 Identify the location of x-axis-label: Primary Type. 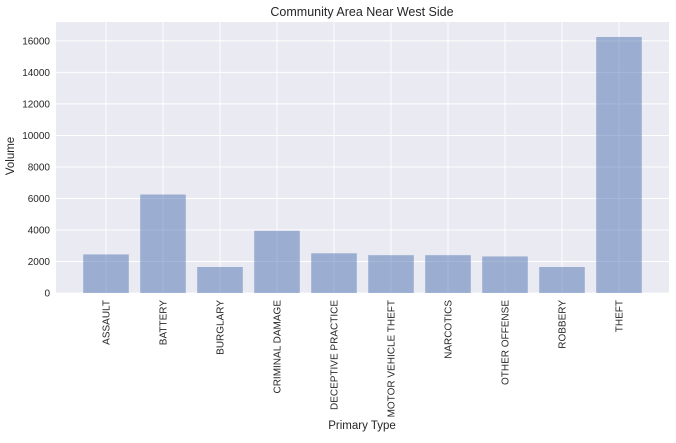
(362, 426).